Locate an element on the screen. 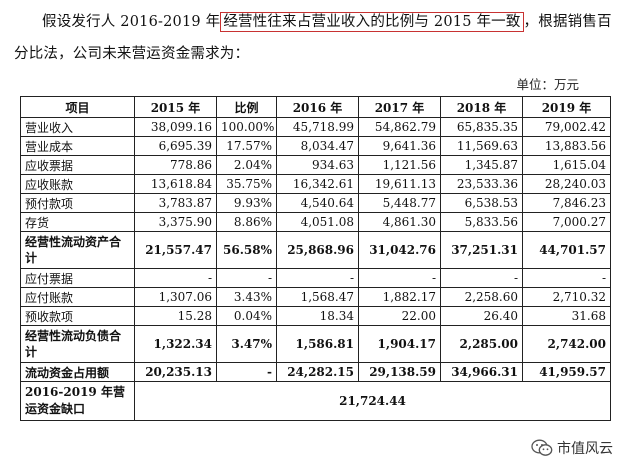  cell: 0.04% is located at coordinates (246, 316).